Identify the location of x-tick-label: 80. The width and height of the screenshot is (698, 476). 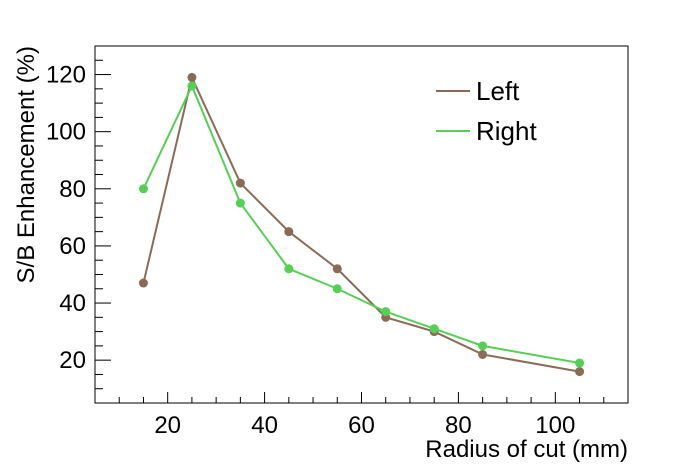
(458, 425).